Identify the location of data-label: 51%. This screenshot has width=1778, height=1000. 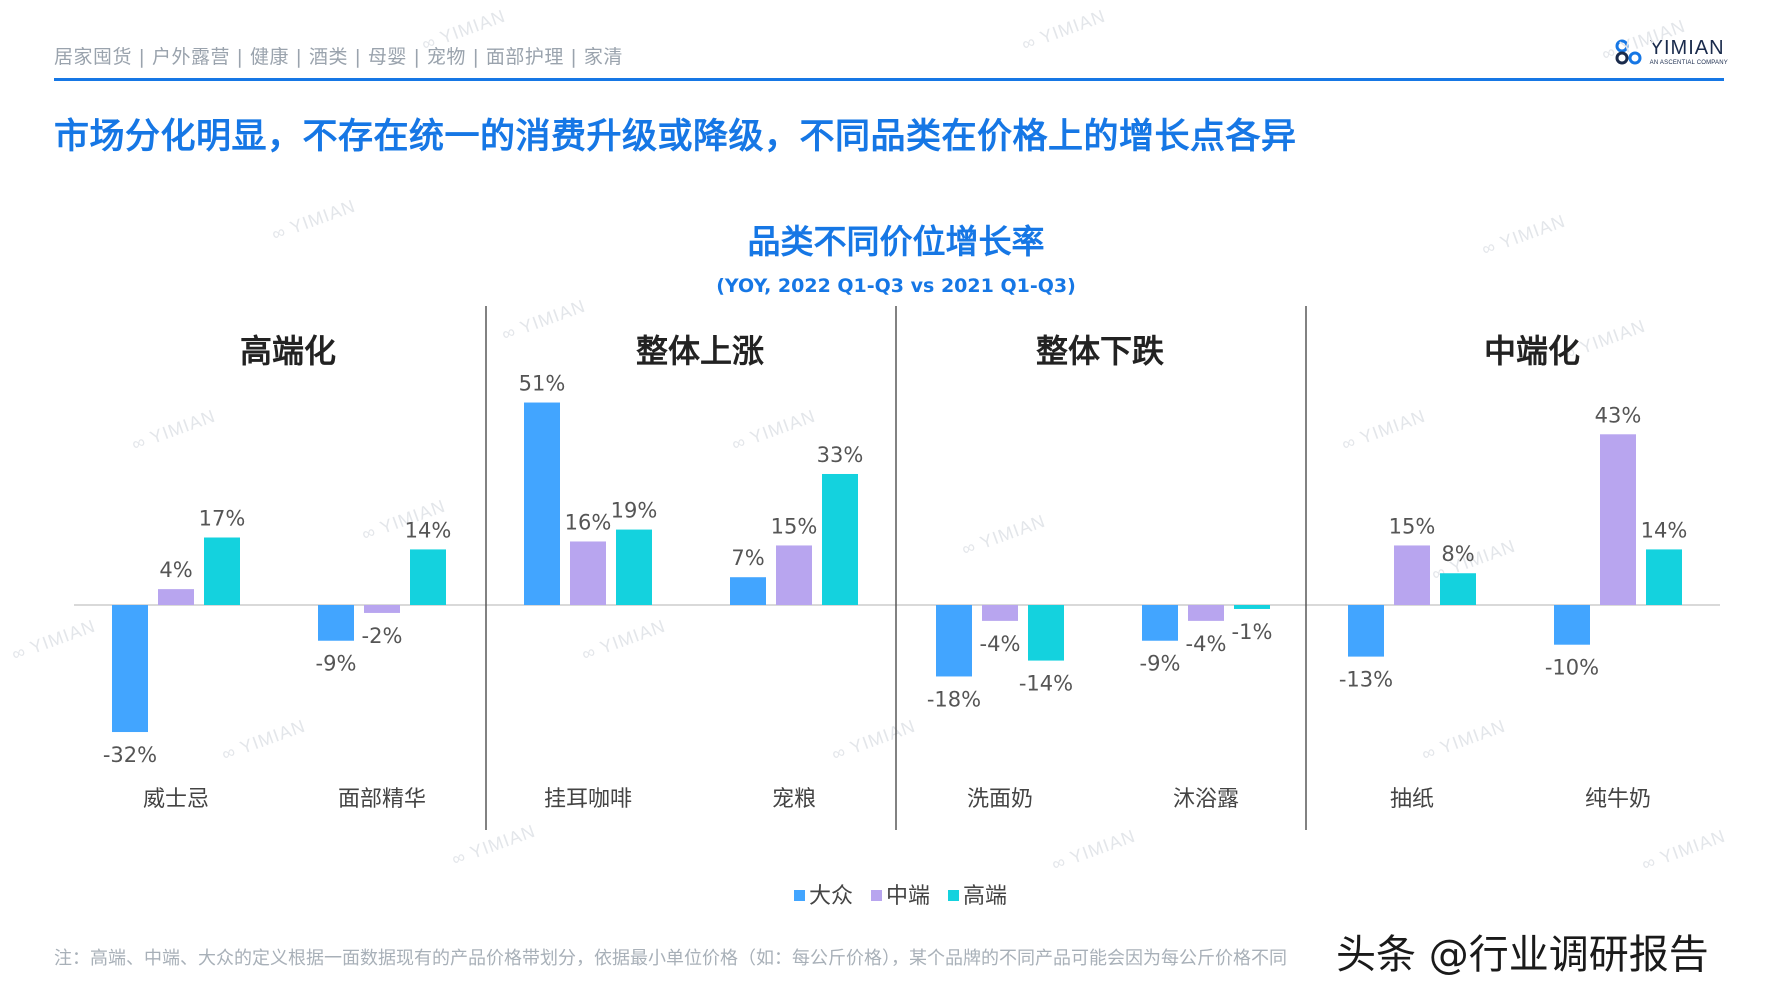
(542, 384).